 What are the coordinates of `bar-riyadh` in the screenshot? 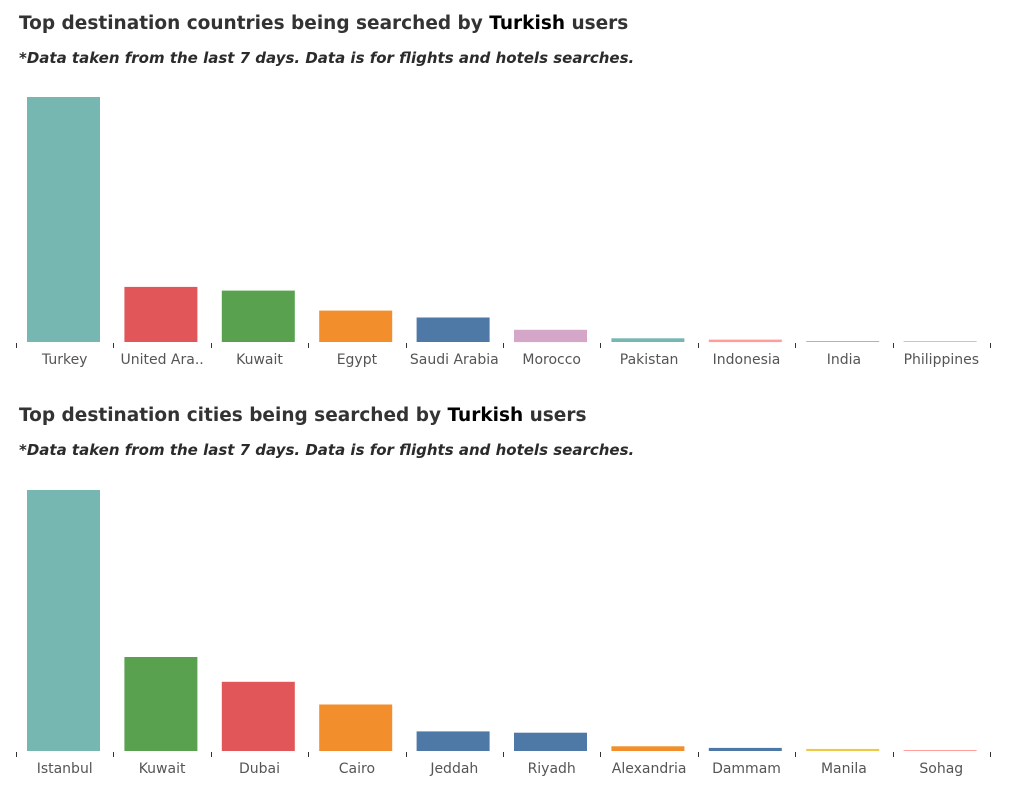 It's located at (550, 741).